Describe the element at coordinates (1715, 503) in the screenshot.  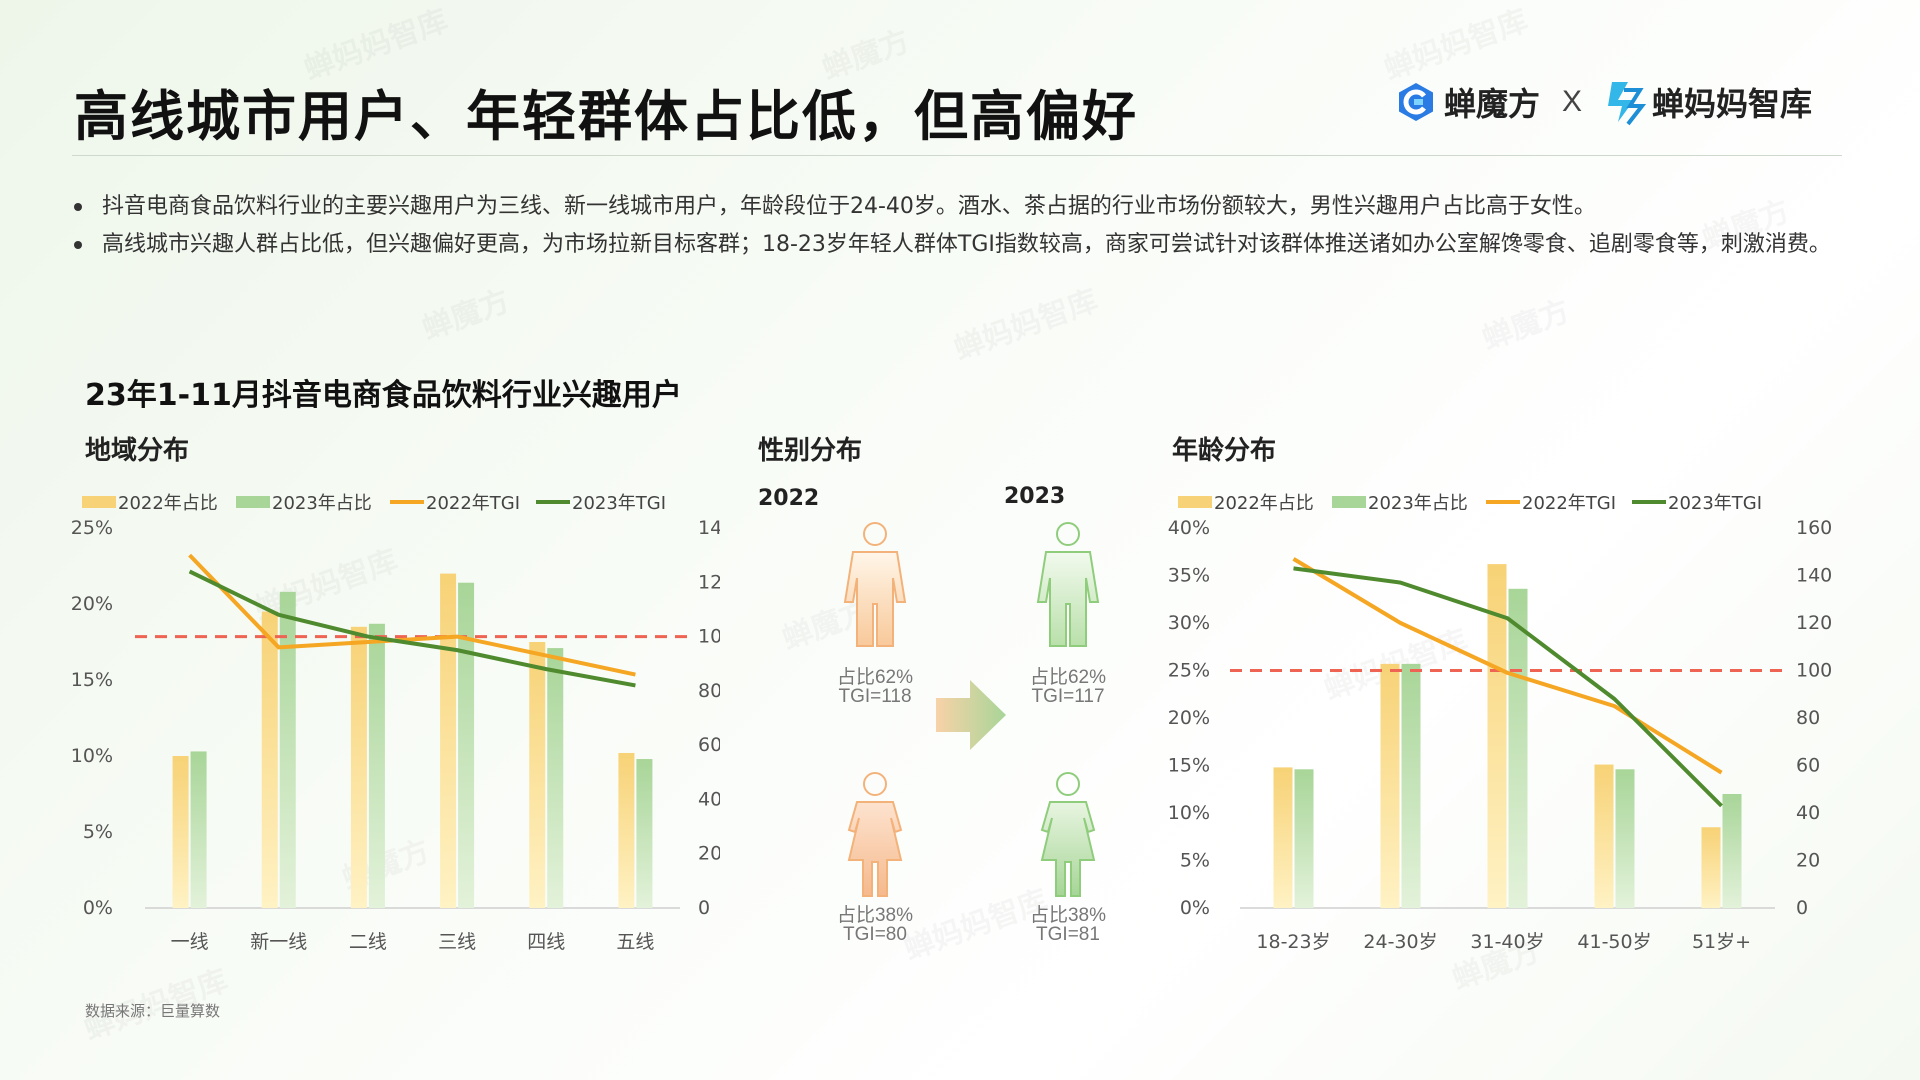
I see `legend-label: 2023年TGI` at that location.